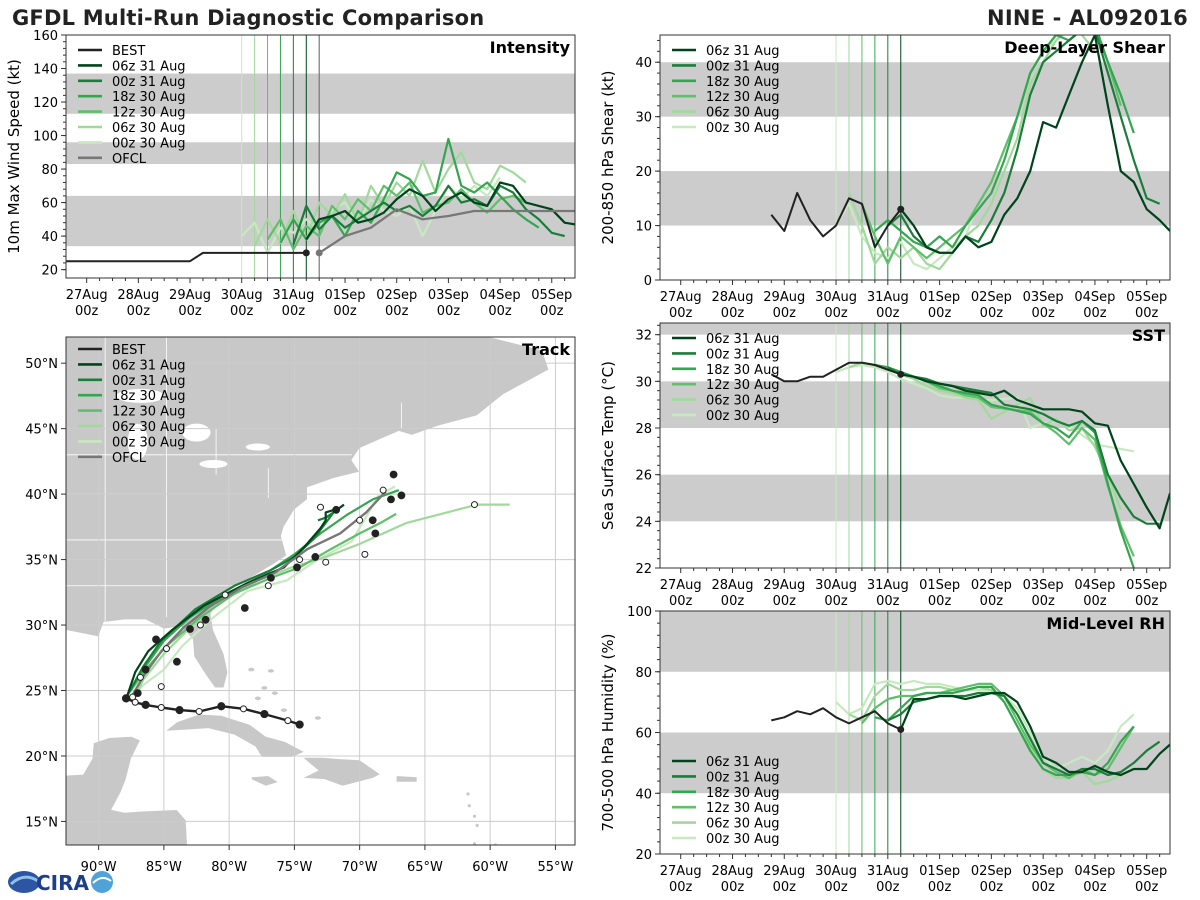  I want to click on intensity-ytick-label: 120, so click(45, 103).